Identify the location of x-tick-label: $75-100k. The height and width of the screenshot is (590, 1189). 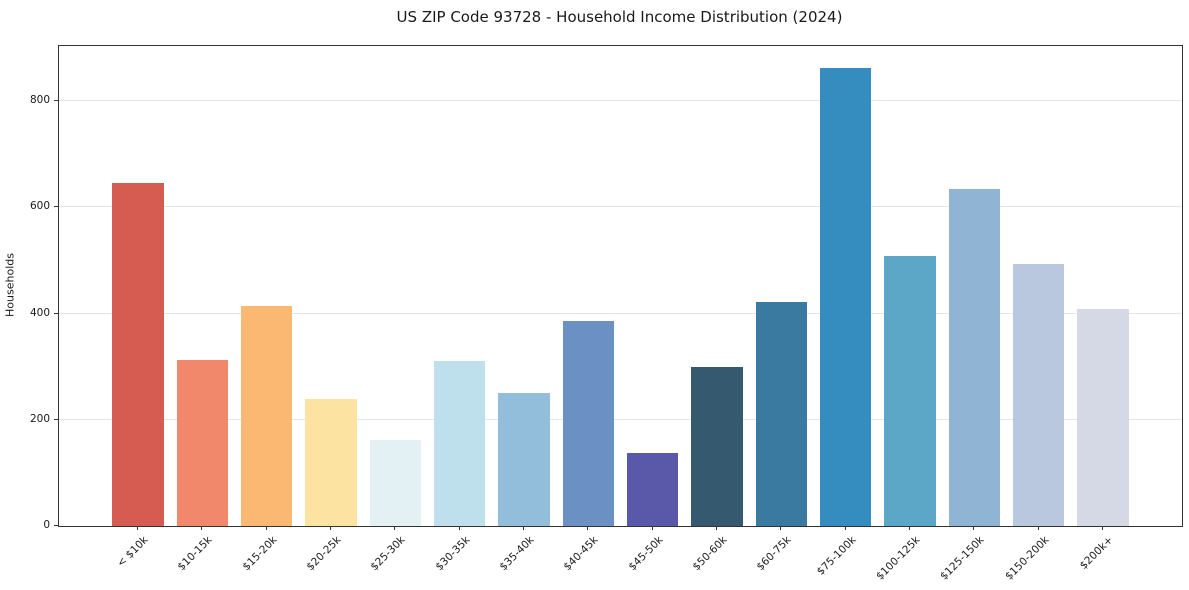
(836, 556).